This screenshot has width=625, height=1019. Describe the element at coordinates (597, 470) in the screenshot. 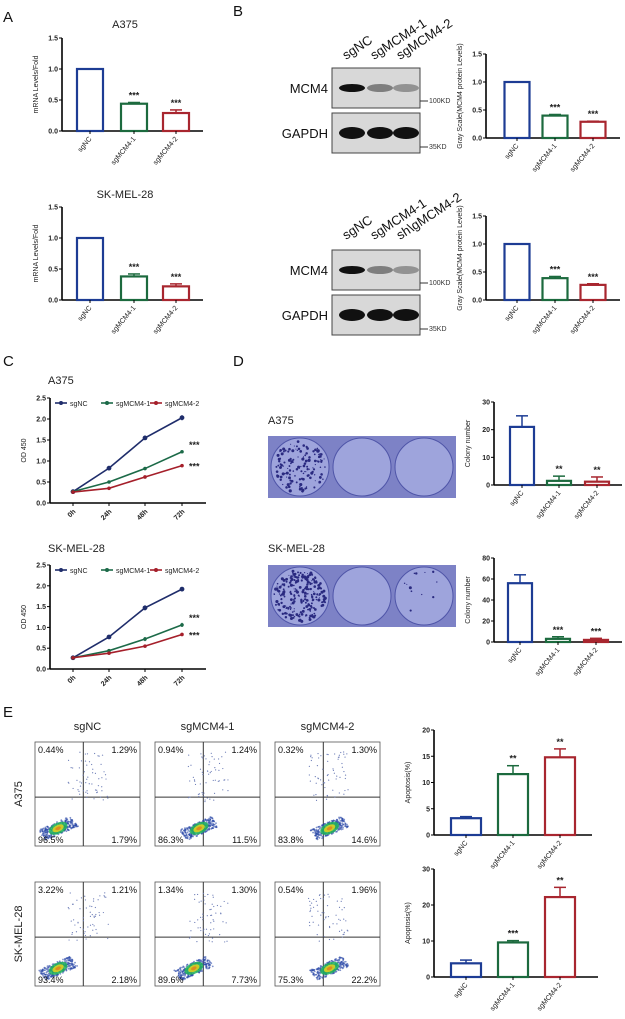

I see `significance-label: **` at that location.